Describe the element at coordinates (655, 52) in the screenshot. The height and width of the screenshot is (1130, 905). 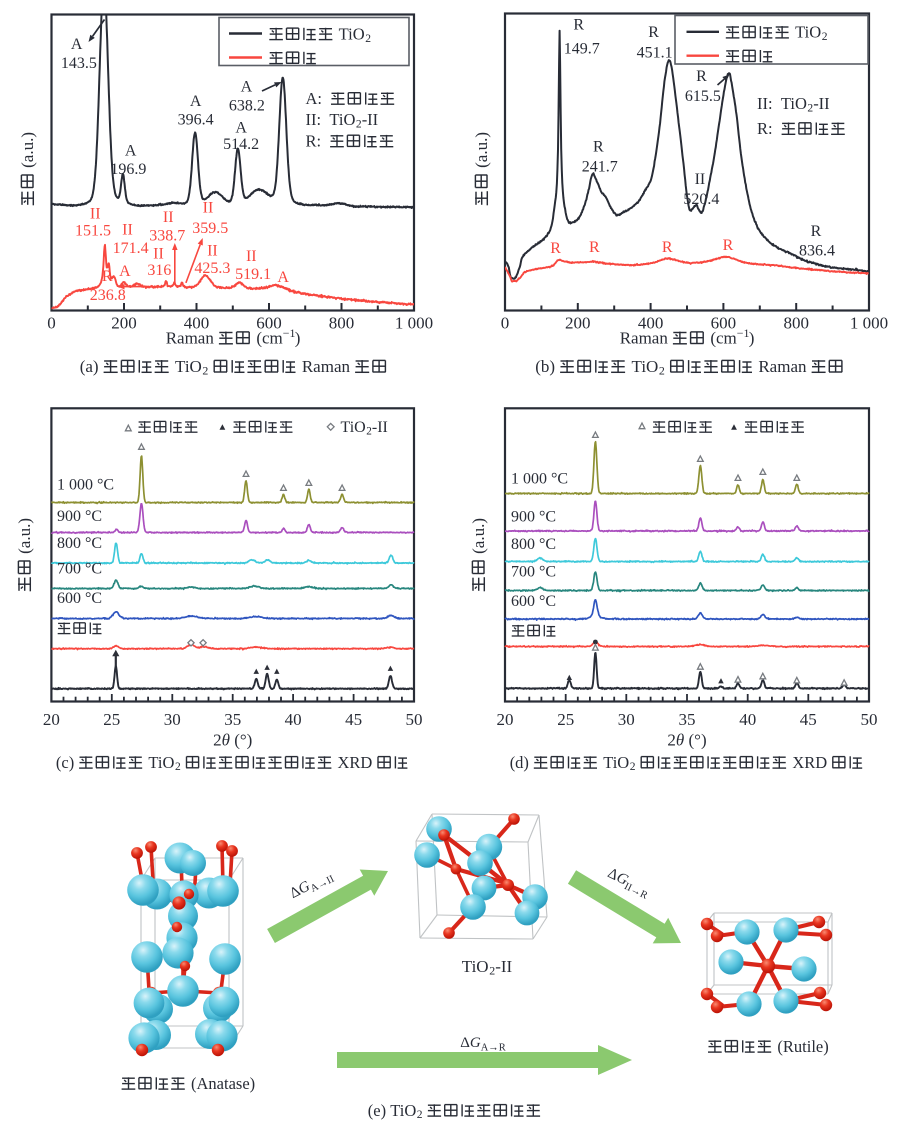
I see `svg-text: 451.1` at that location.